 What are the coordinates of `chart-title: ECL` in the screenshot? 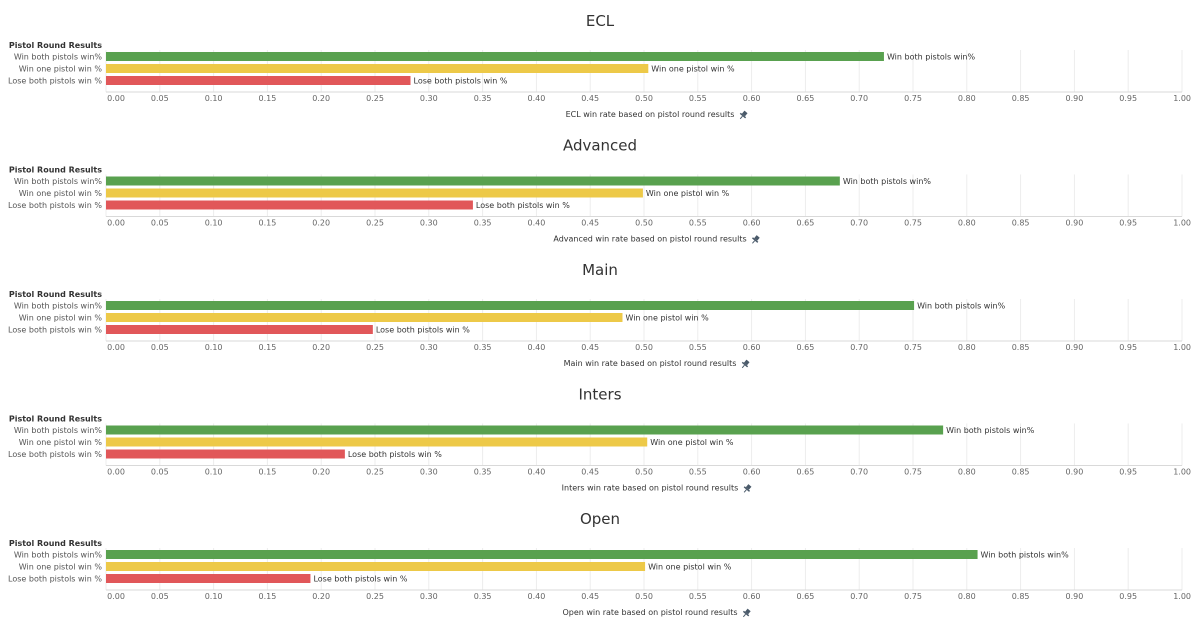 It's located at (600, 21).